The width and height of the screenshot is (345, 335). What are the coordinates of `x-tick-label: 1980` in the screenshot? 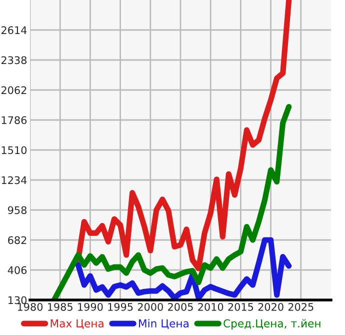 It's located at (30, 306).